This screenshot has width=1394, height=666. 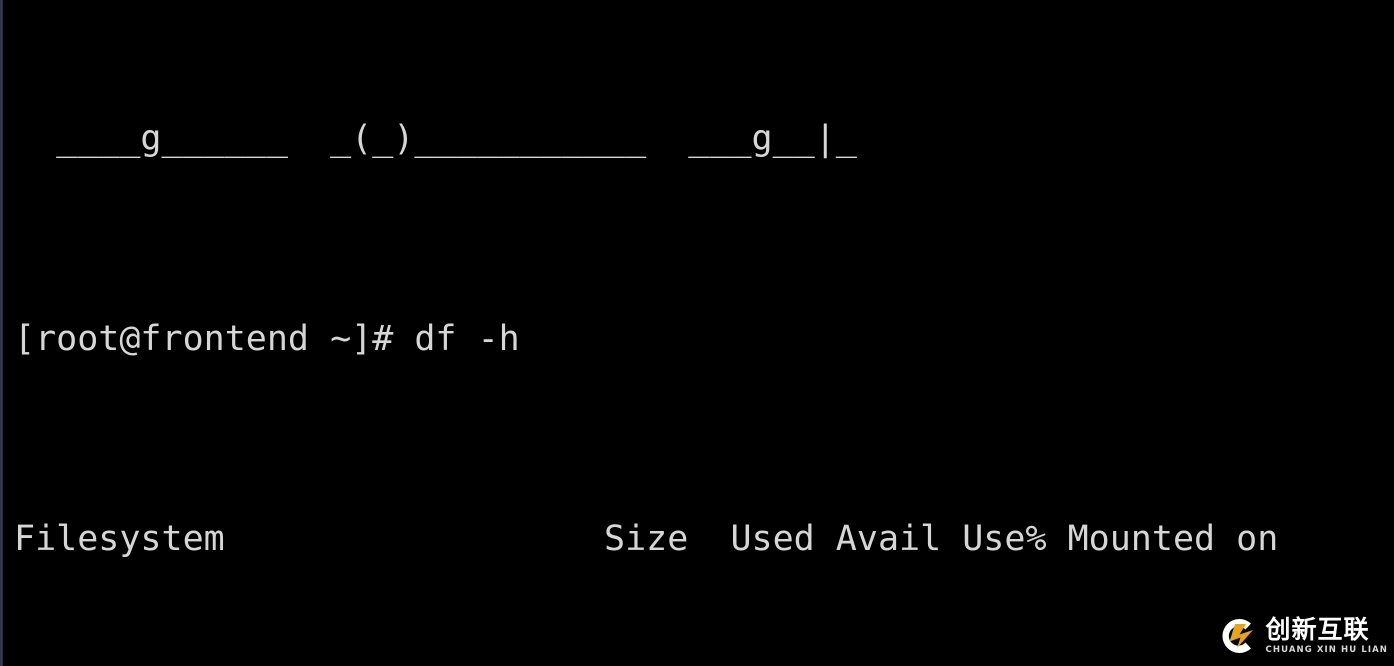 I want to click on watermark-text: 创新互联 CHUANG XIN HU LIAN, so click(x=1327, y=636).